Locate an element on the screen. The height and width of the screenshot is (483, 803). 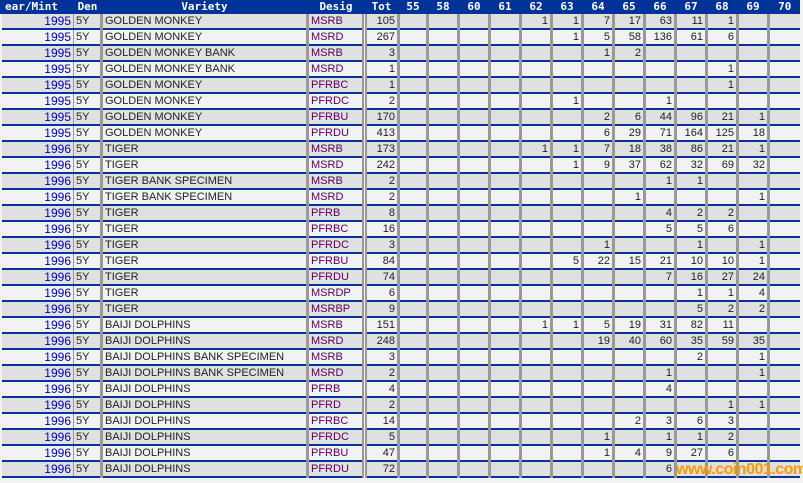
table-row: 1996 5Y BAIJI DOLPHINS PFRD 2 1 1 is located at coordinates (400, 405).